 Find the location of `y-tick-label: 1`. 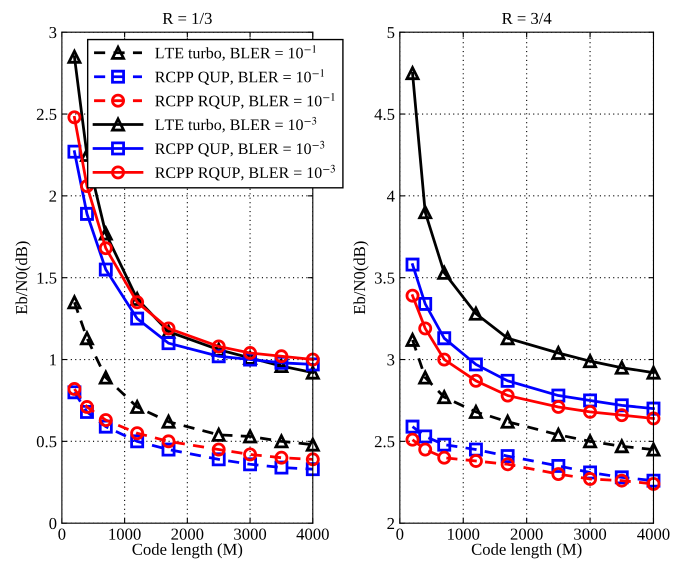

y-tick-label: 1 is located at coordinates (53, 360).